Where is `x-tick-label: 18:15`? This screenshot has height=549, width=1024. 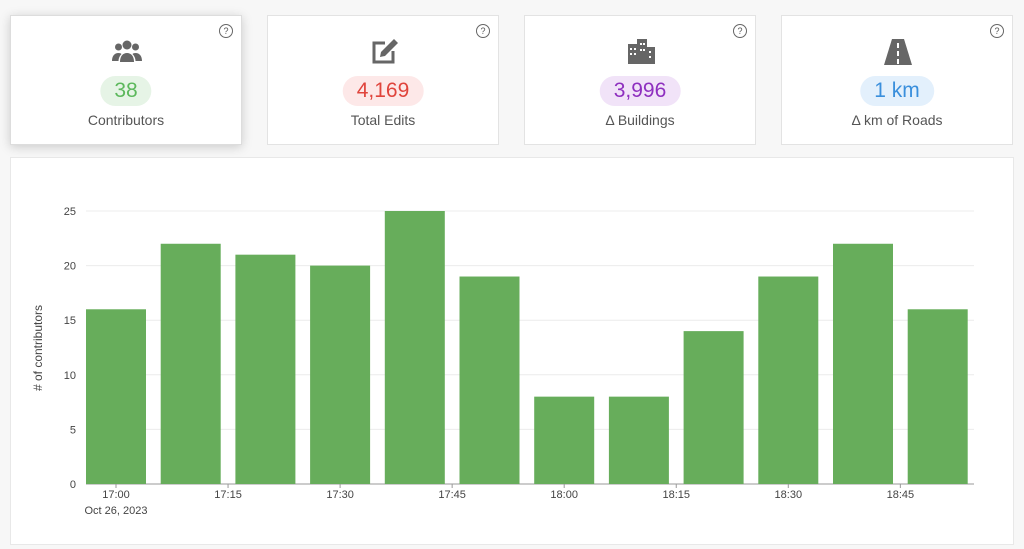 x-tick-label: 18:15 is located at coordinates (676, 495).